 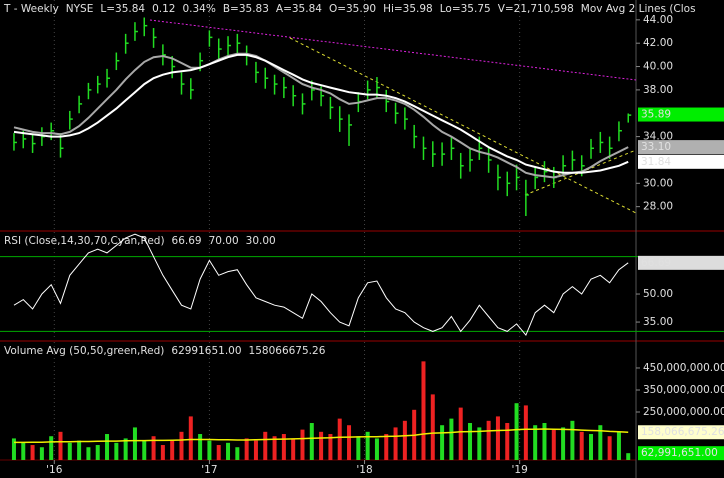 I want to click on y-tick-label: 28.00, so click(x=658, y=207).